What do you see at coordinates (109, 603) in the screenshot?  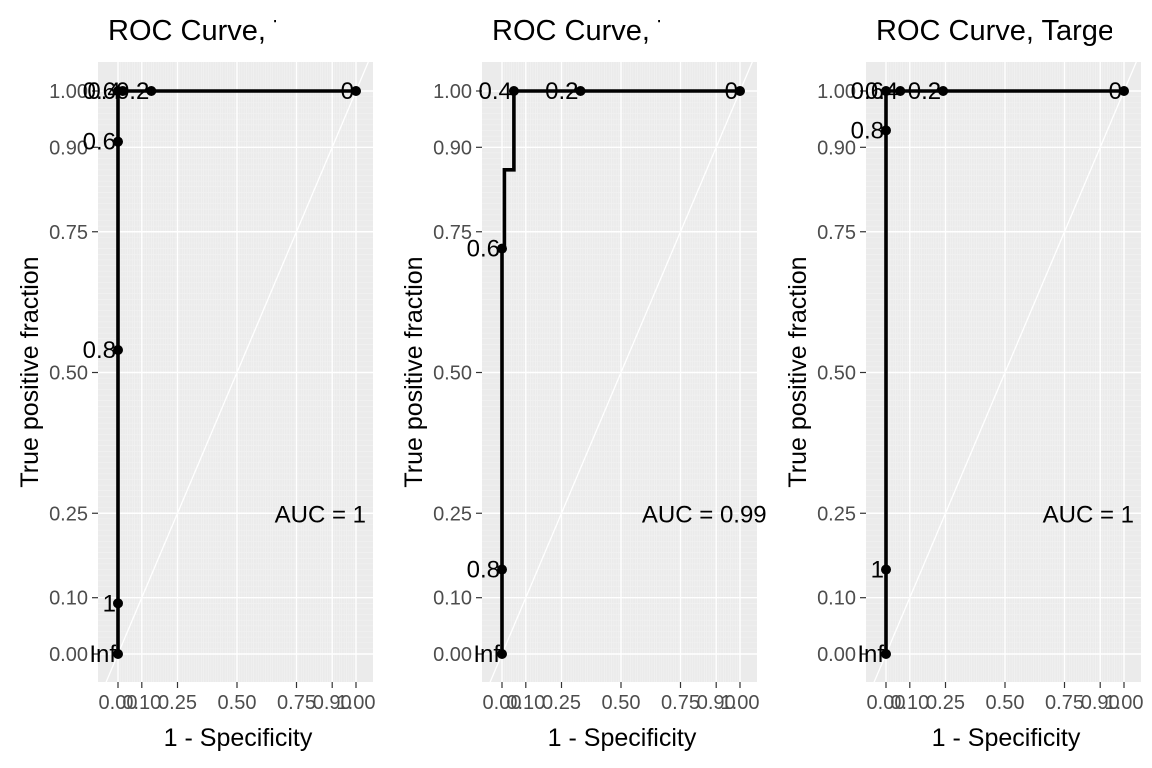 I see `cutoff-label: 1` at bounding box center [109, 603].